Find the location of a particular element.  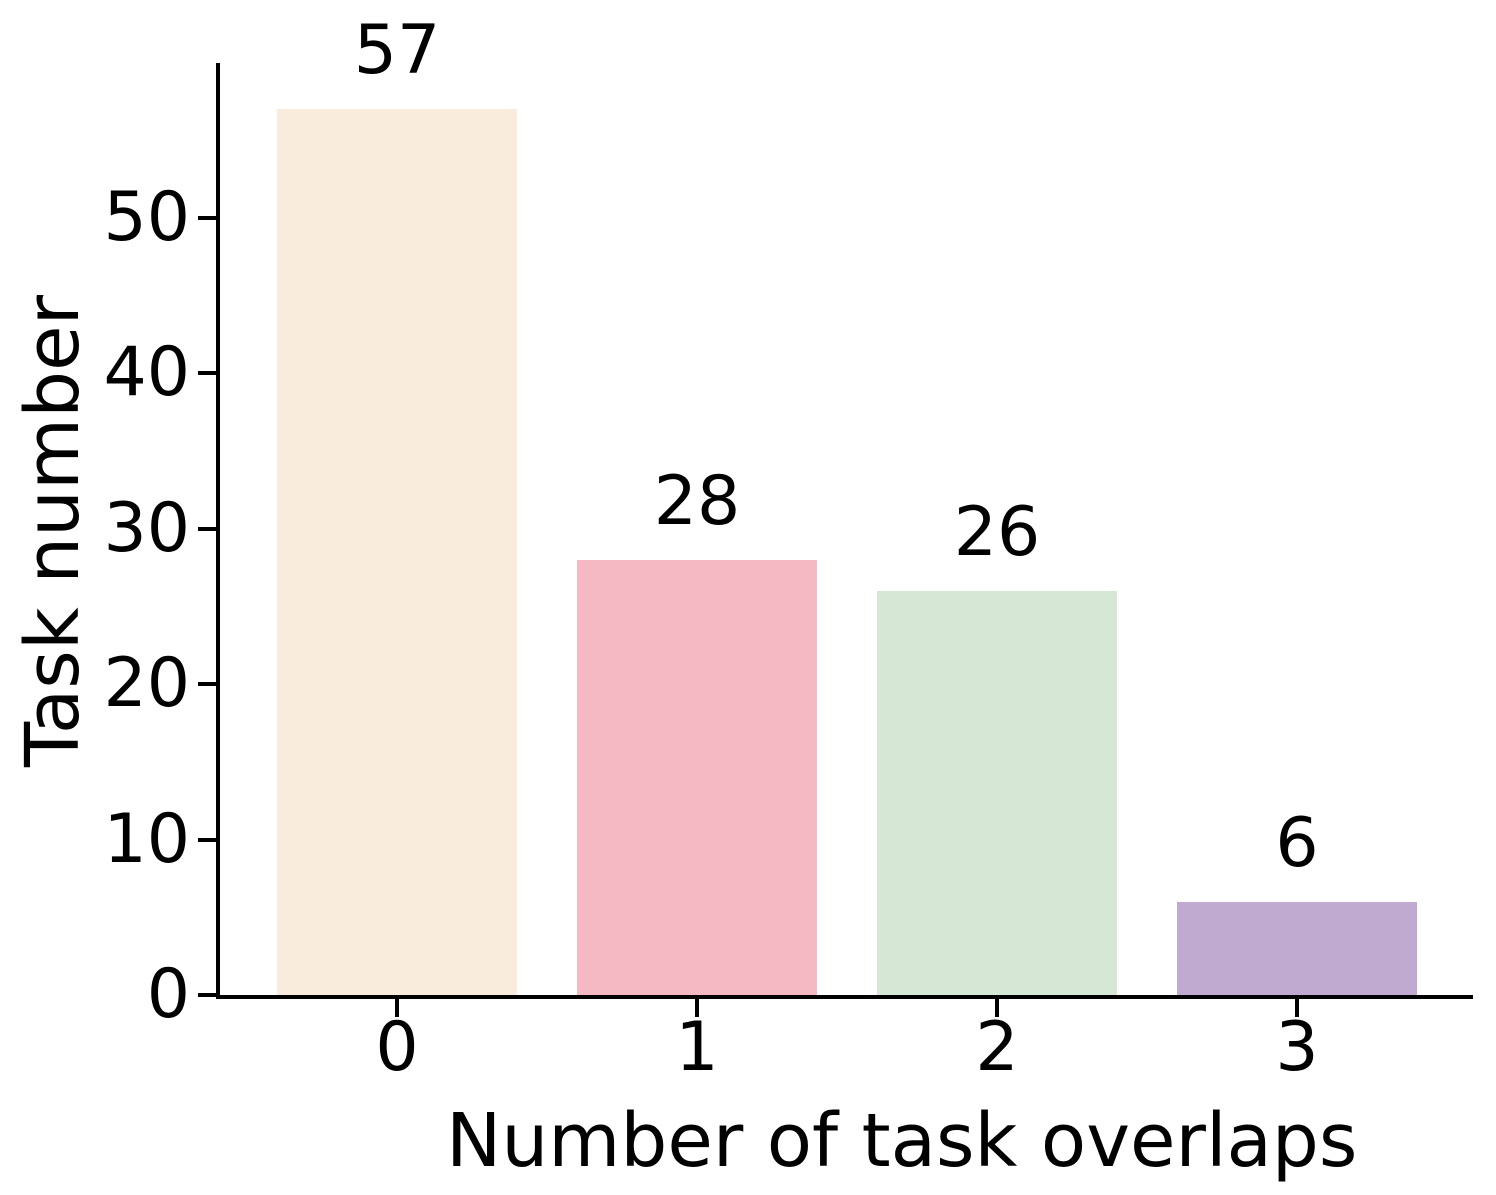

x-axis-label: Number of task overlaps is located at coordinates (902, 1141).